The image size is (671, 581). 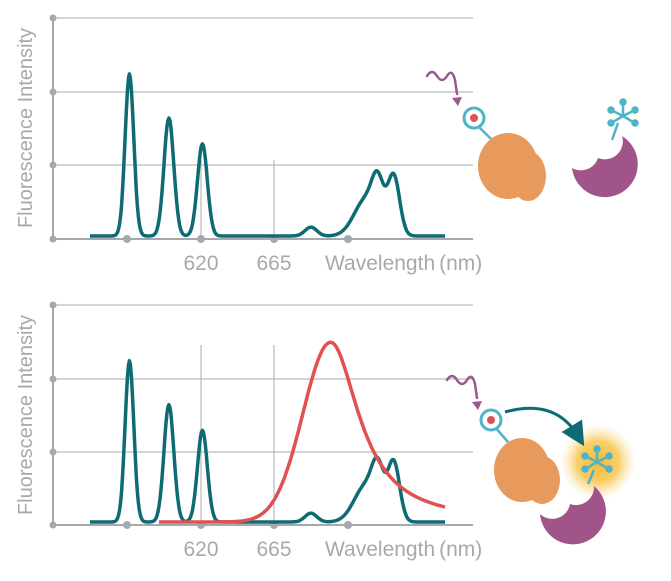 I want to click on bottom-y-axis-title: Fluorescence Intensity, so click(x=26, y=415).